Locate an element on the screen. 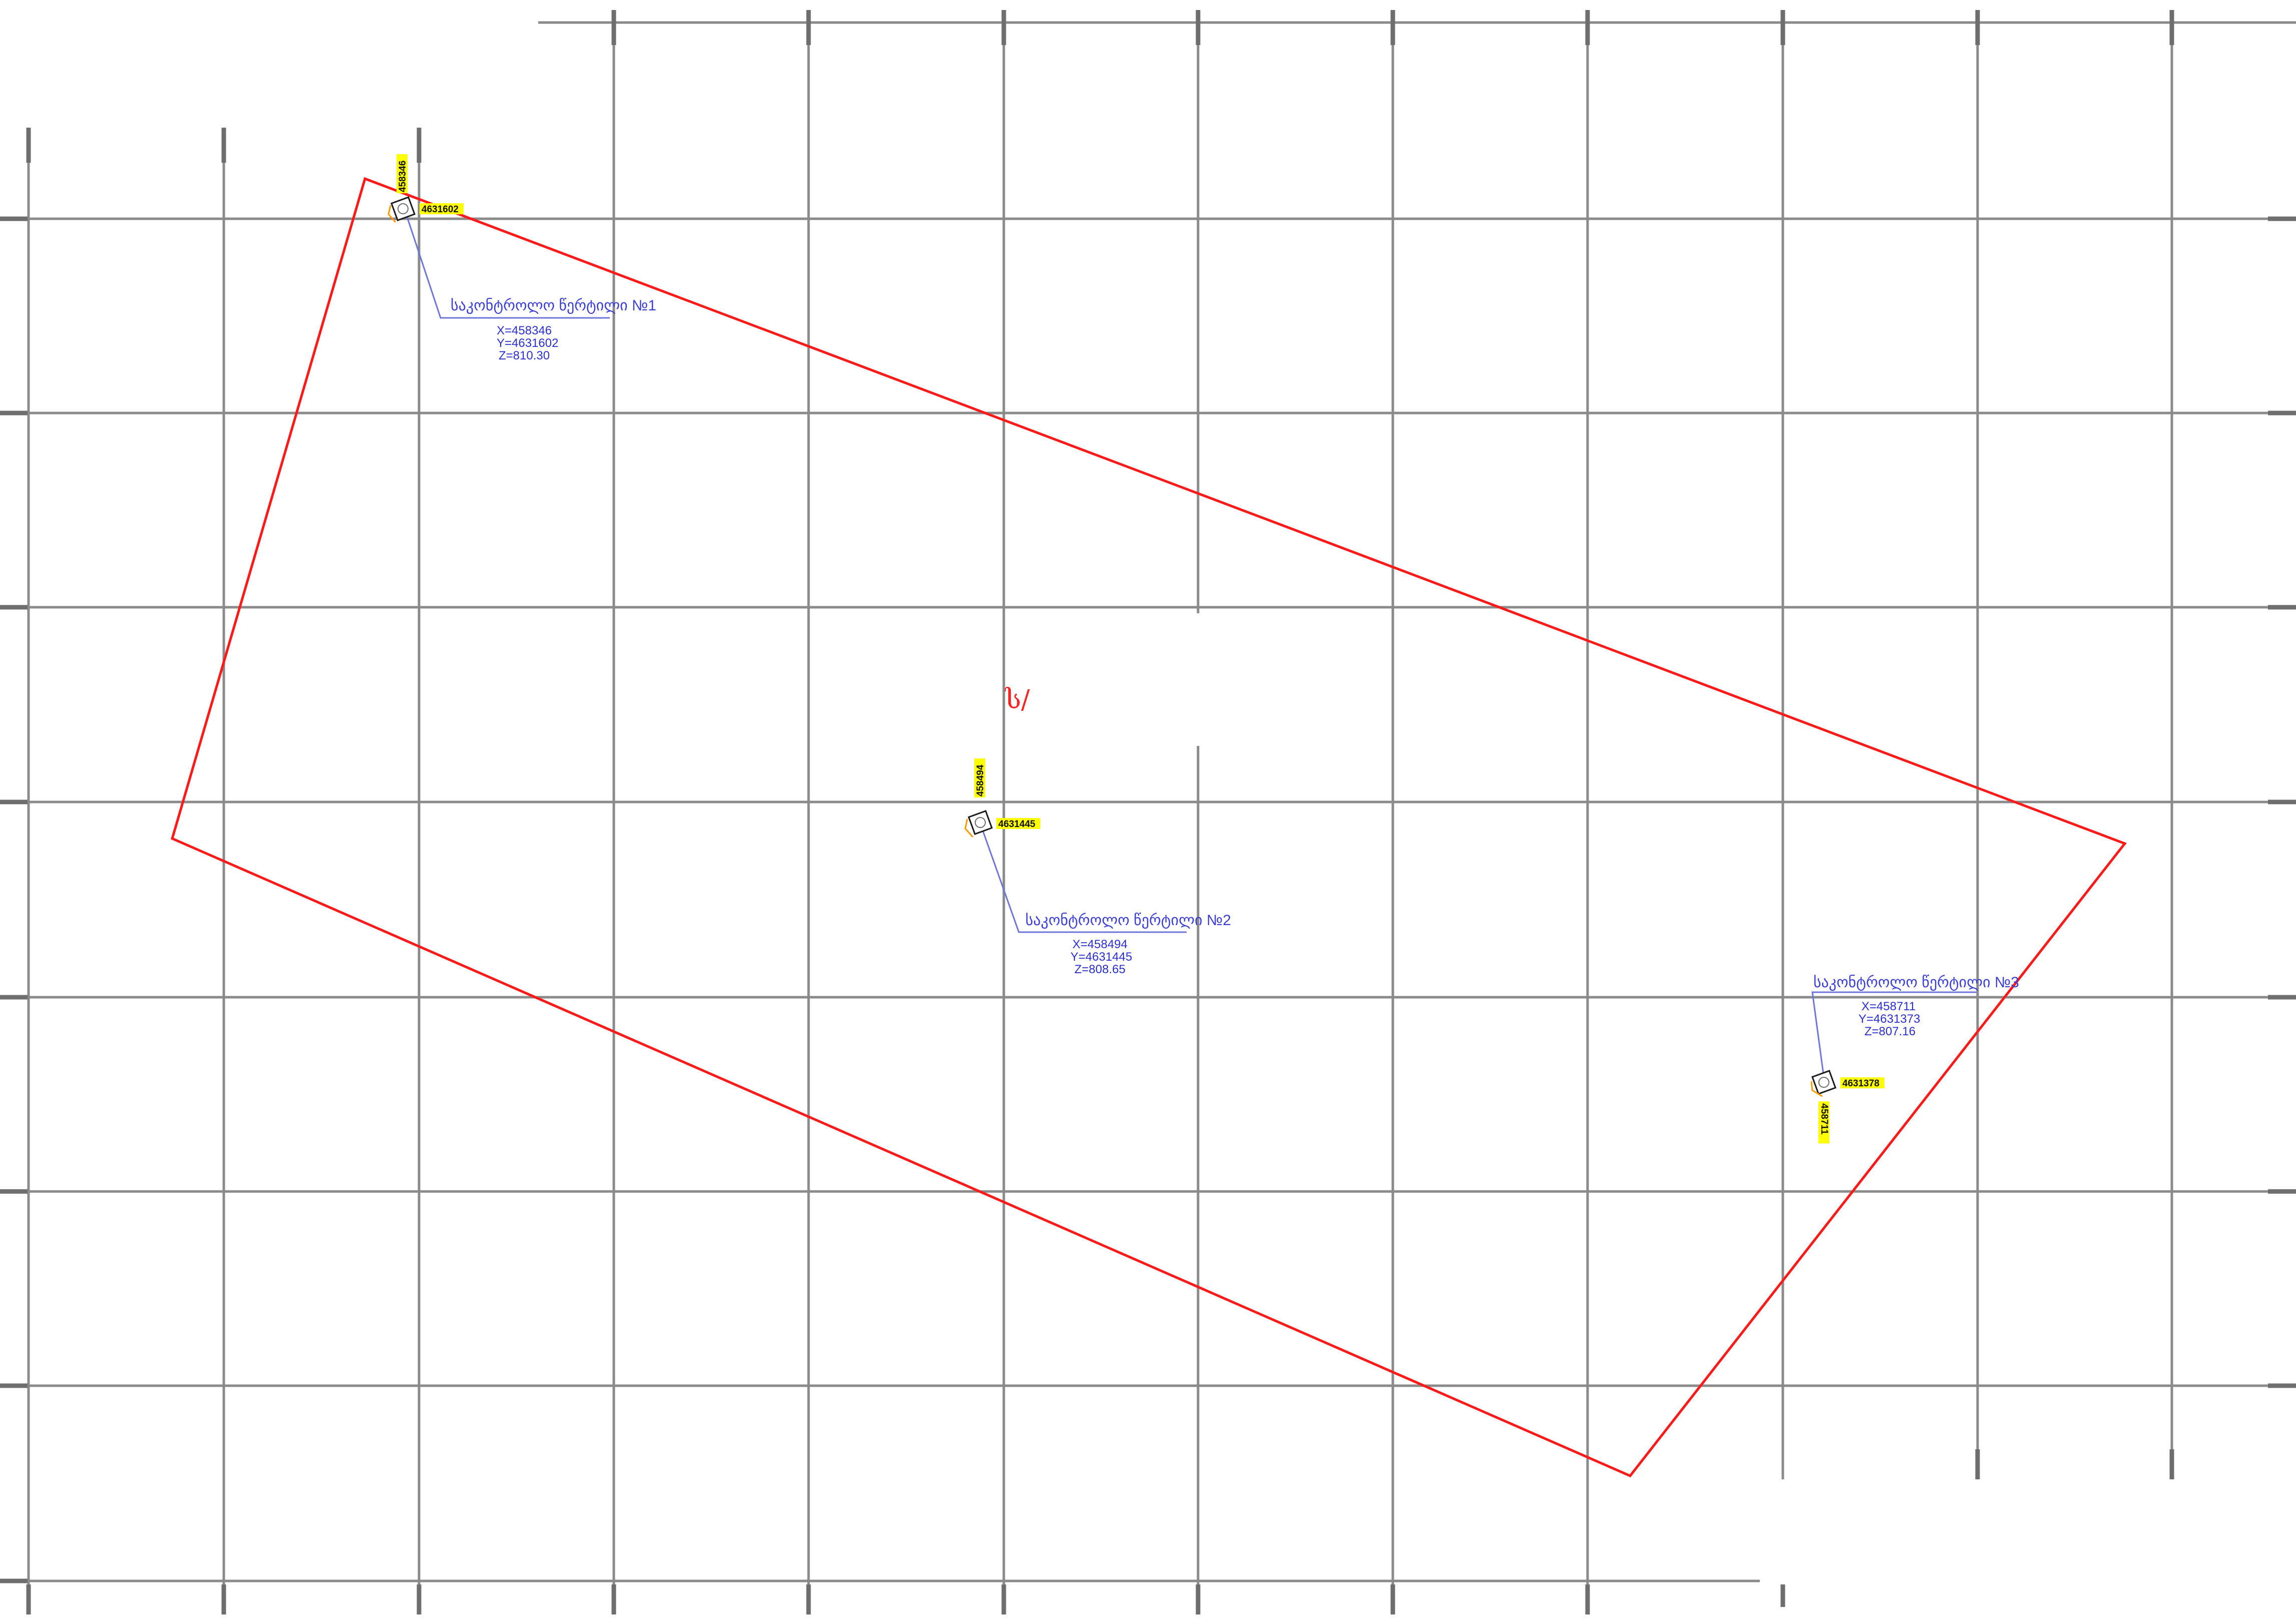 The height and width of the screenshot is (1623, 2296). tag-y-value: 4631445 is located at coordinates (1016, 824).